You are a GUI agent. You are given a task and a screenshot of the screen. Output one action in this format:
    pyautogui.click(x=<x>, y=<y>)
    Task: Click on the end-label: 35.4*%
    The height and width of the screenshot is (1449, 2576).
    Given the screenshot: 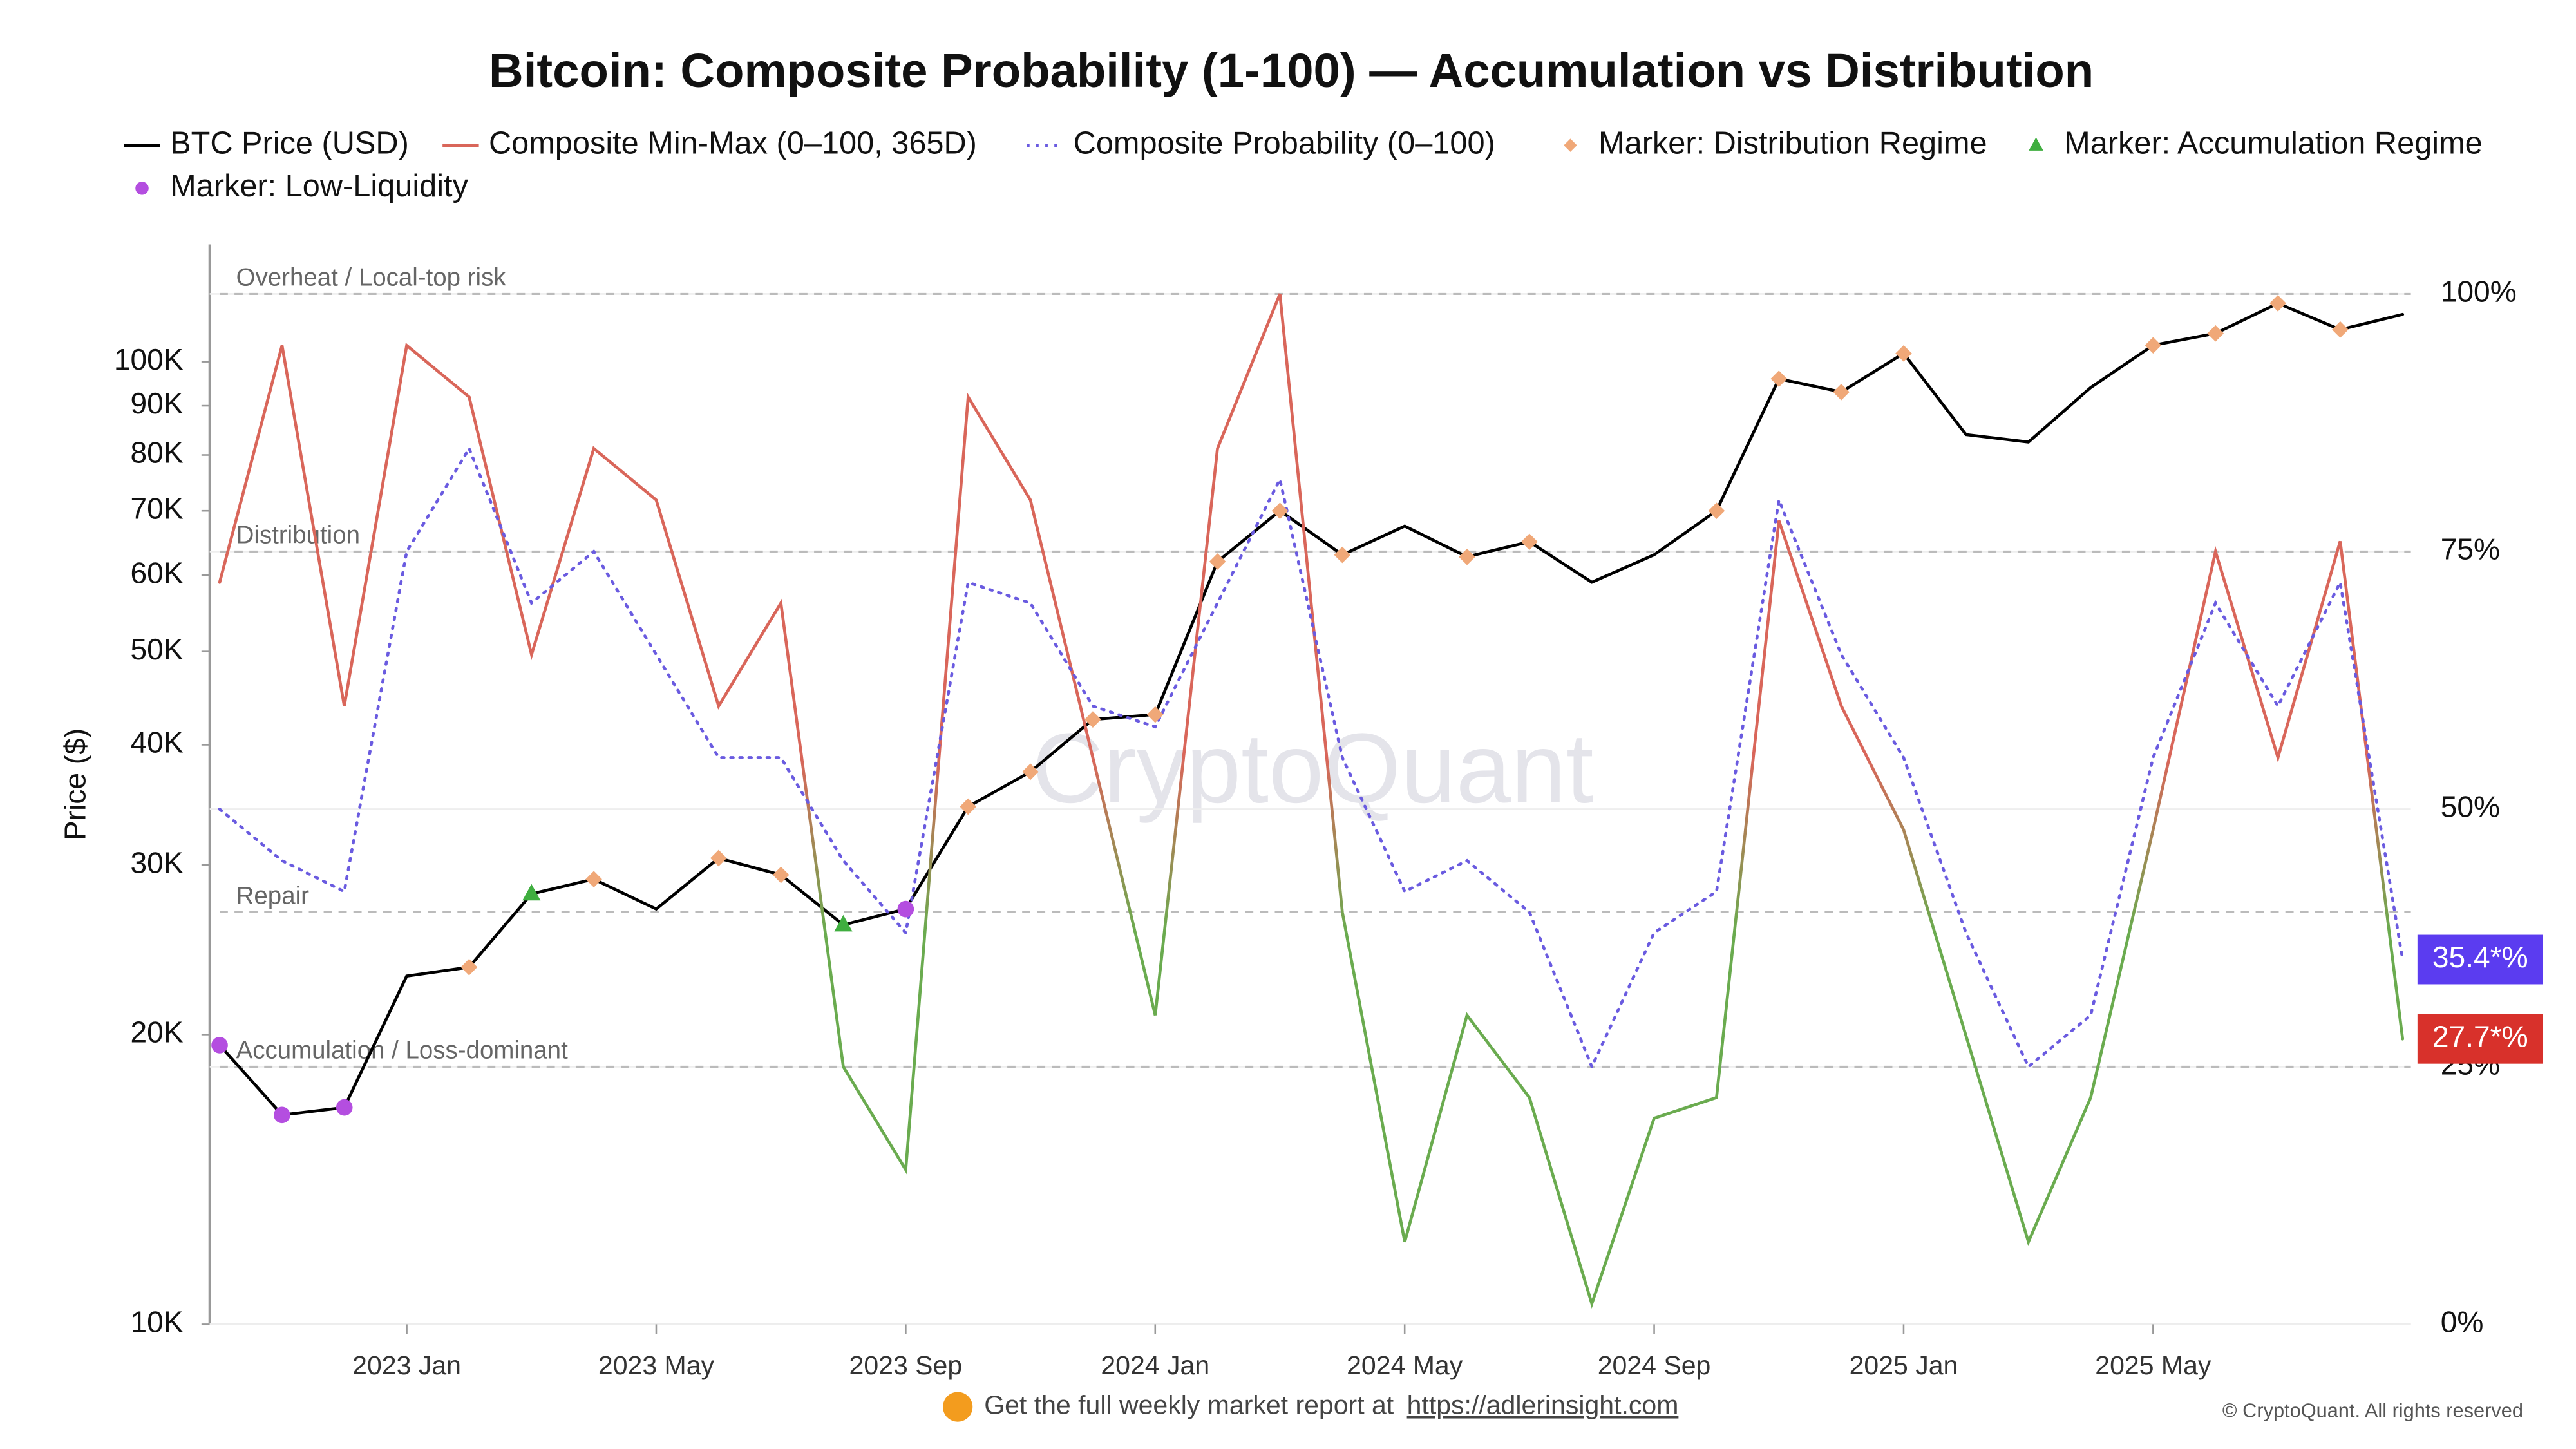 What is the action you would take?
    pyautogui.click(x=2480, y=959)
    